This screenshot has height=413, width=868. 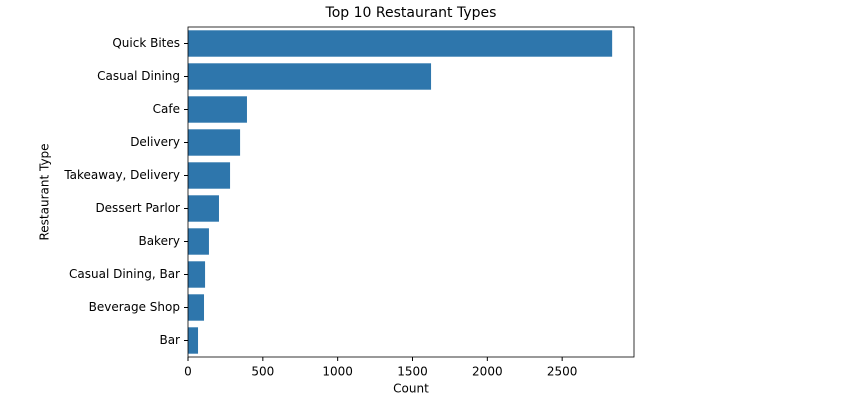 What do you see at coordinates (146, 43) in the screenshot?
I see `y-tick-label: Quick Bites` at bounding box center [146, 43].